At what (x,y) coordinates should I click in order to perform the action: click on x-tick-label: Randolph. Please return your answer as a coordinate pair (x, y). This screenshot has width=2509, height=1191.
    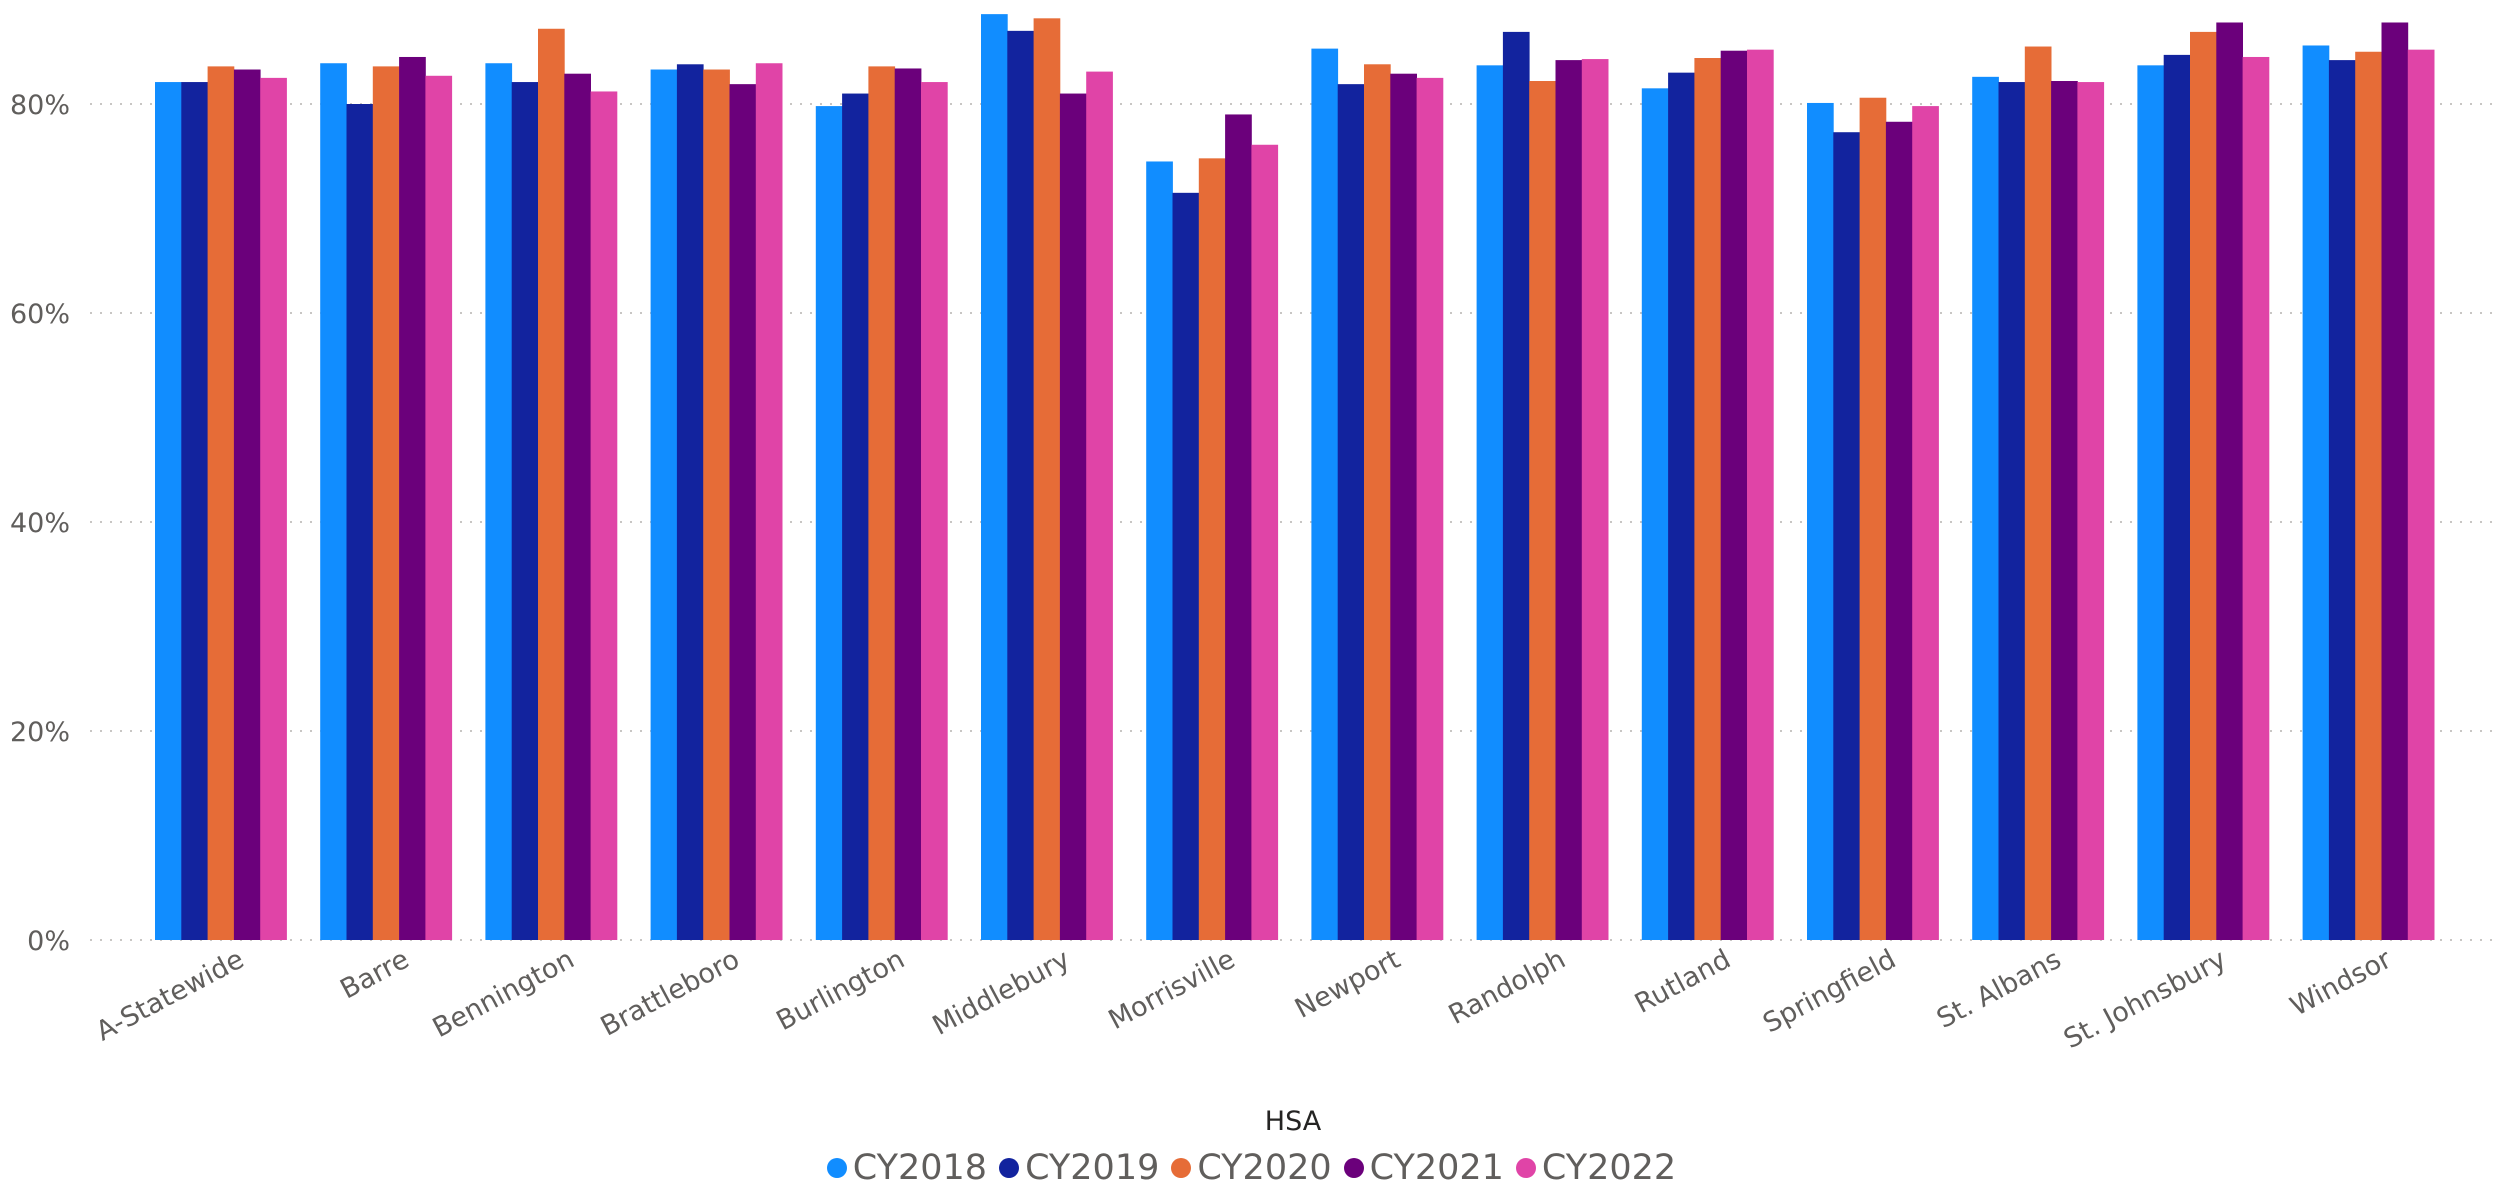
    Looking at the image, I should click on (1507, 987).